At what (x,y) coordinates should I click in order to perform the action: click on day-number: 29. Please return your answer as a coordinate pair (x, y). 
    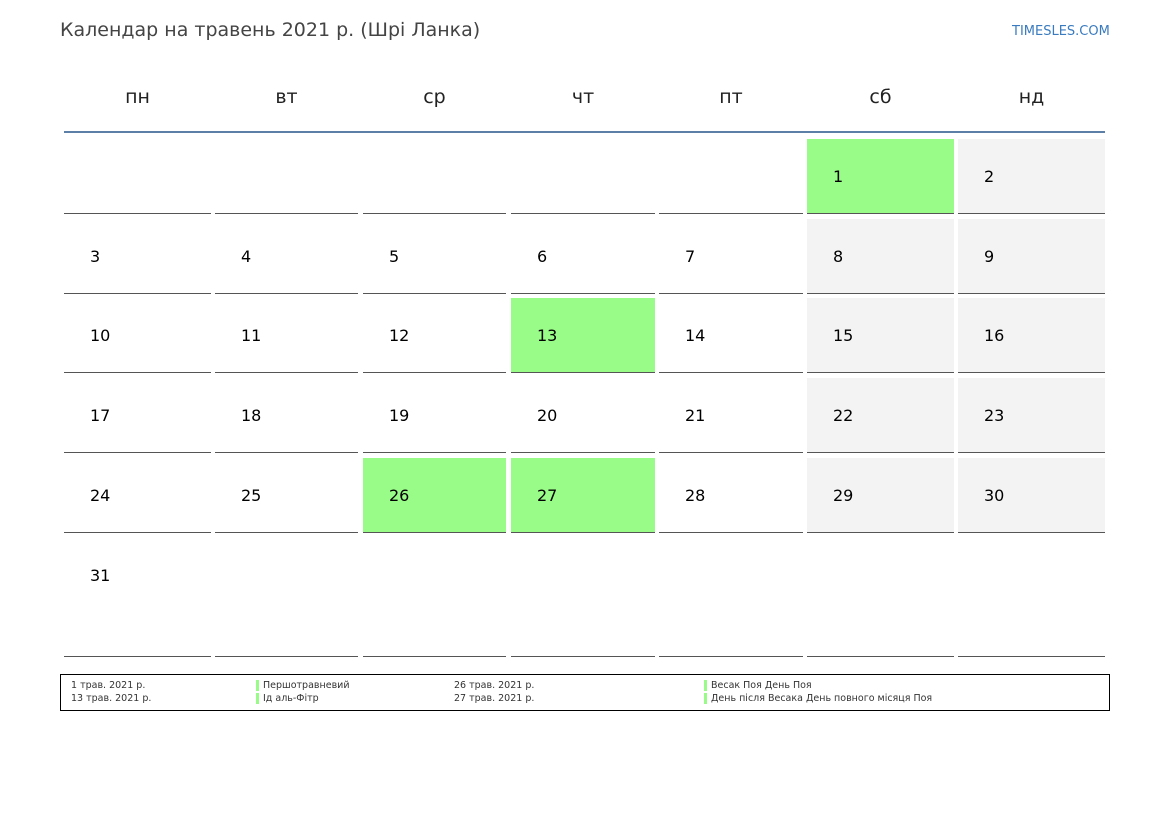
    Looking at the image, I should click on (843, 495).